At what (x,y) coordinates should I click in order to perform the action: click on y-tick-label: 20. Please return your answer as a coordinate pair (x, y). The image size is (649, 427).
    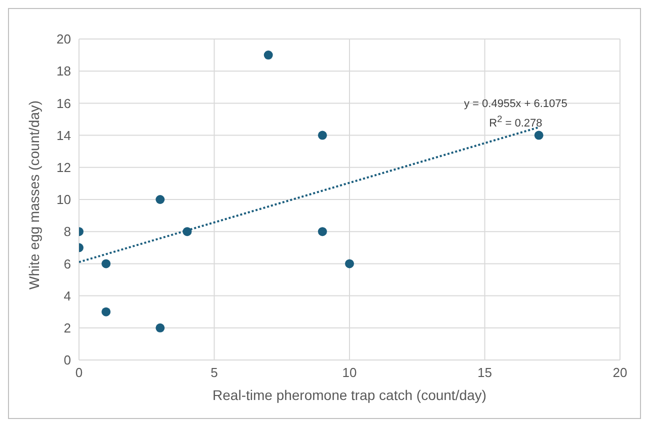
    Looking at the image, I should click on (63, 39).